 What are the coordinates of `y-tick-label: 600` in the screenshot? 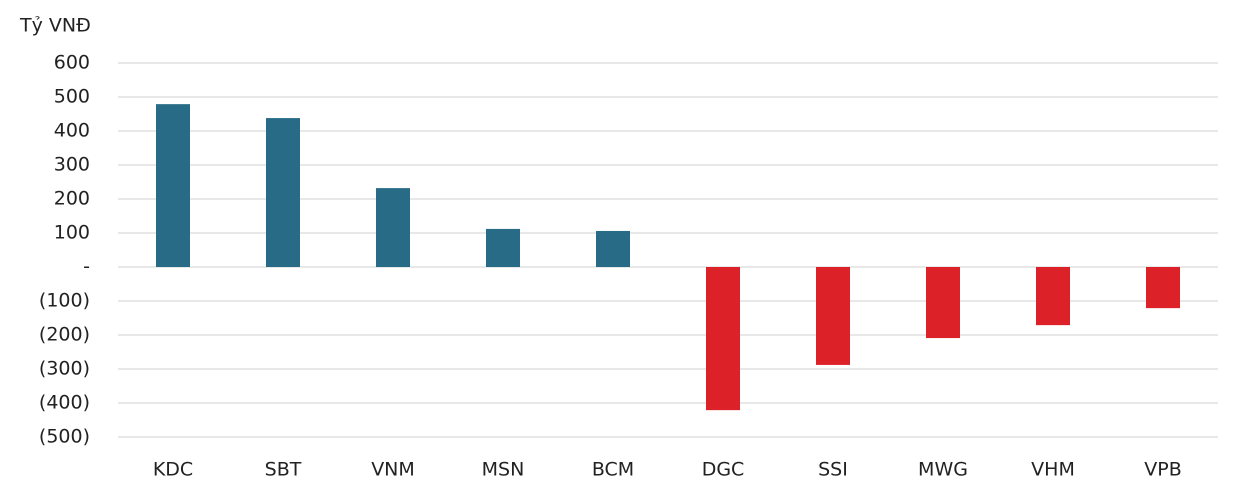 It's located at (72, 63).